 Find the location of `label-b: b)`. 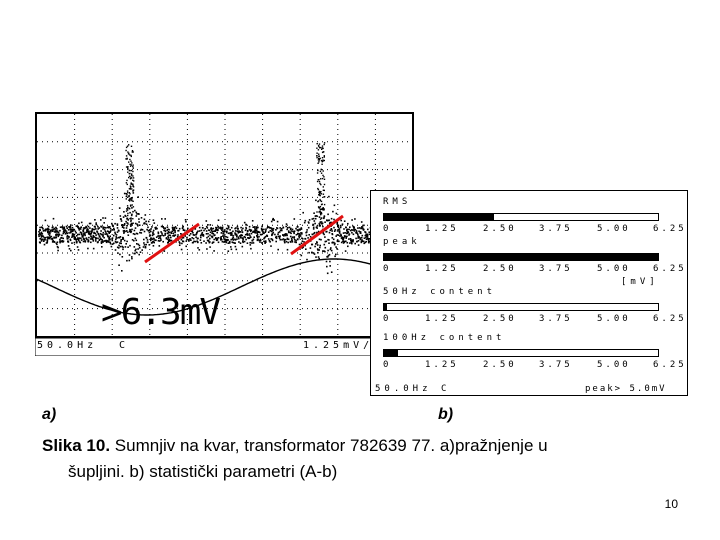

label-b: b) is located at coordinates (446, 414).